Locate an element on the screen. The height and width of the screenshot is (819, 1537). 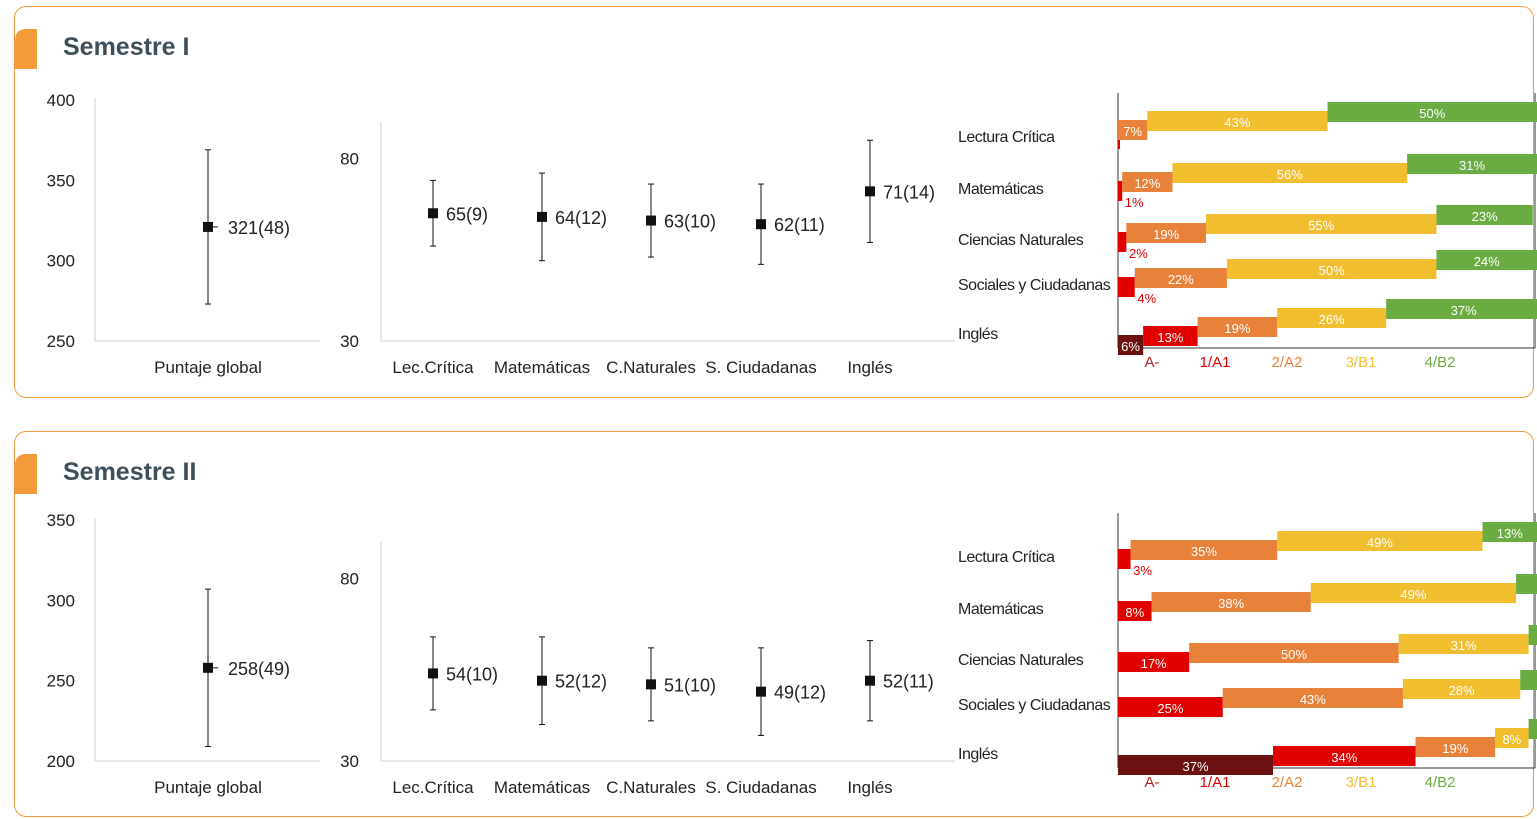
bar-data-label: 2% is located at coordinates (1138, 253).